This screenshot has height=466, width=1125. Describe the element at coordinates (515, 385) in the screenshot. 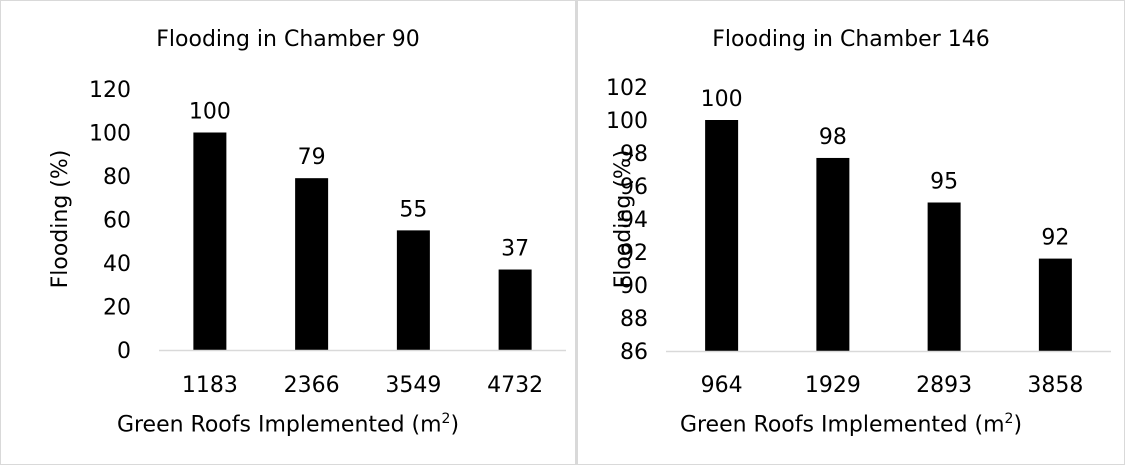

I see `x-tick-label: 4732` at that location.